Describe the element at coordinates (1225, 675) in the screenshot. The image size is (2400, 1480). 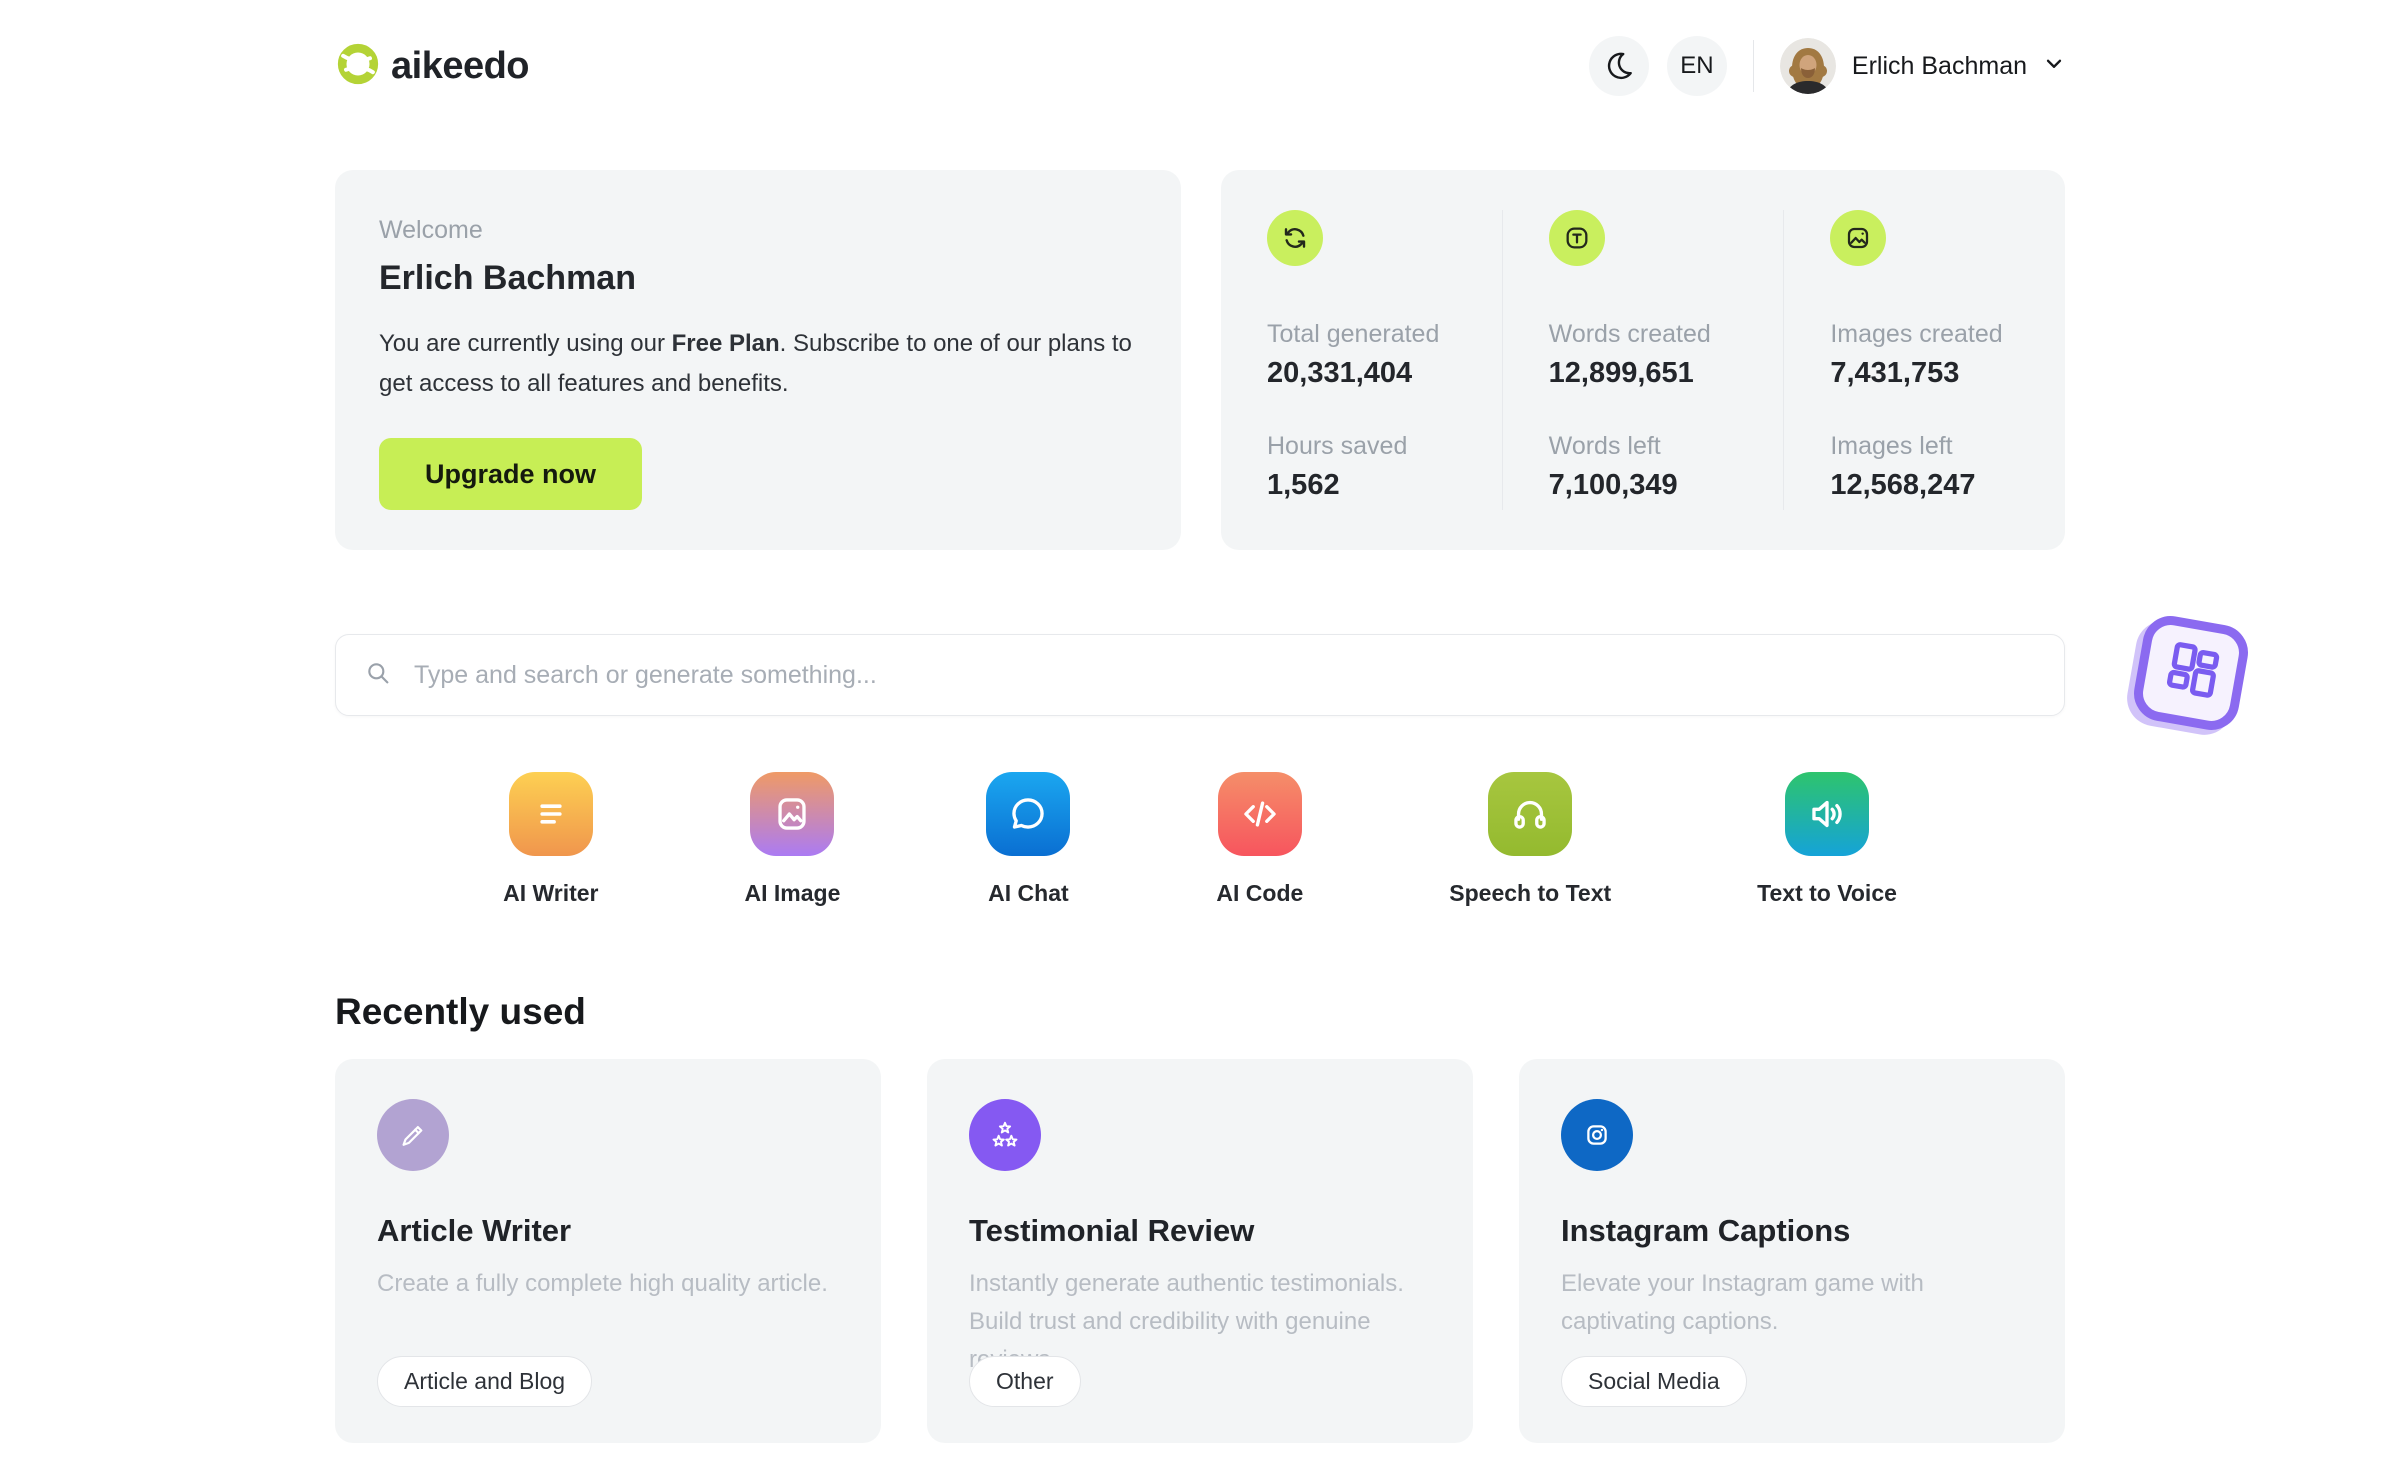
I see `search-input` at that location.